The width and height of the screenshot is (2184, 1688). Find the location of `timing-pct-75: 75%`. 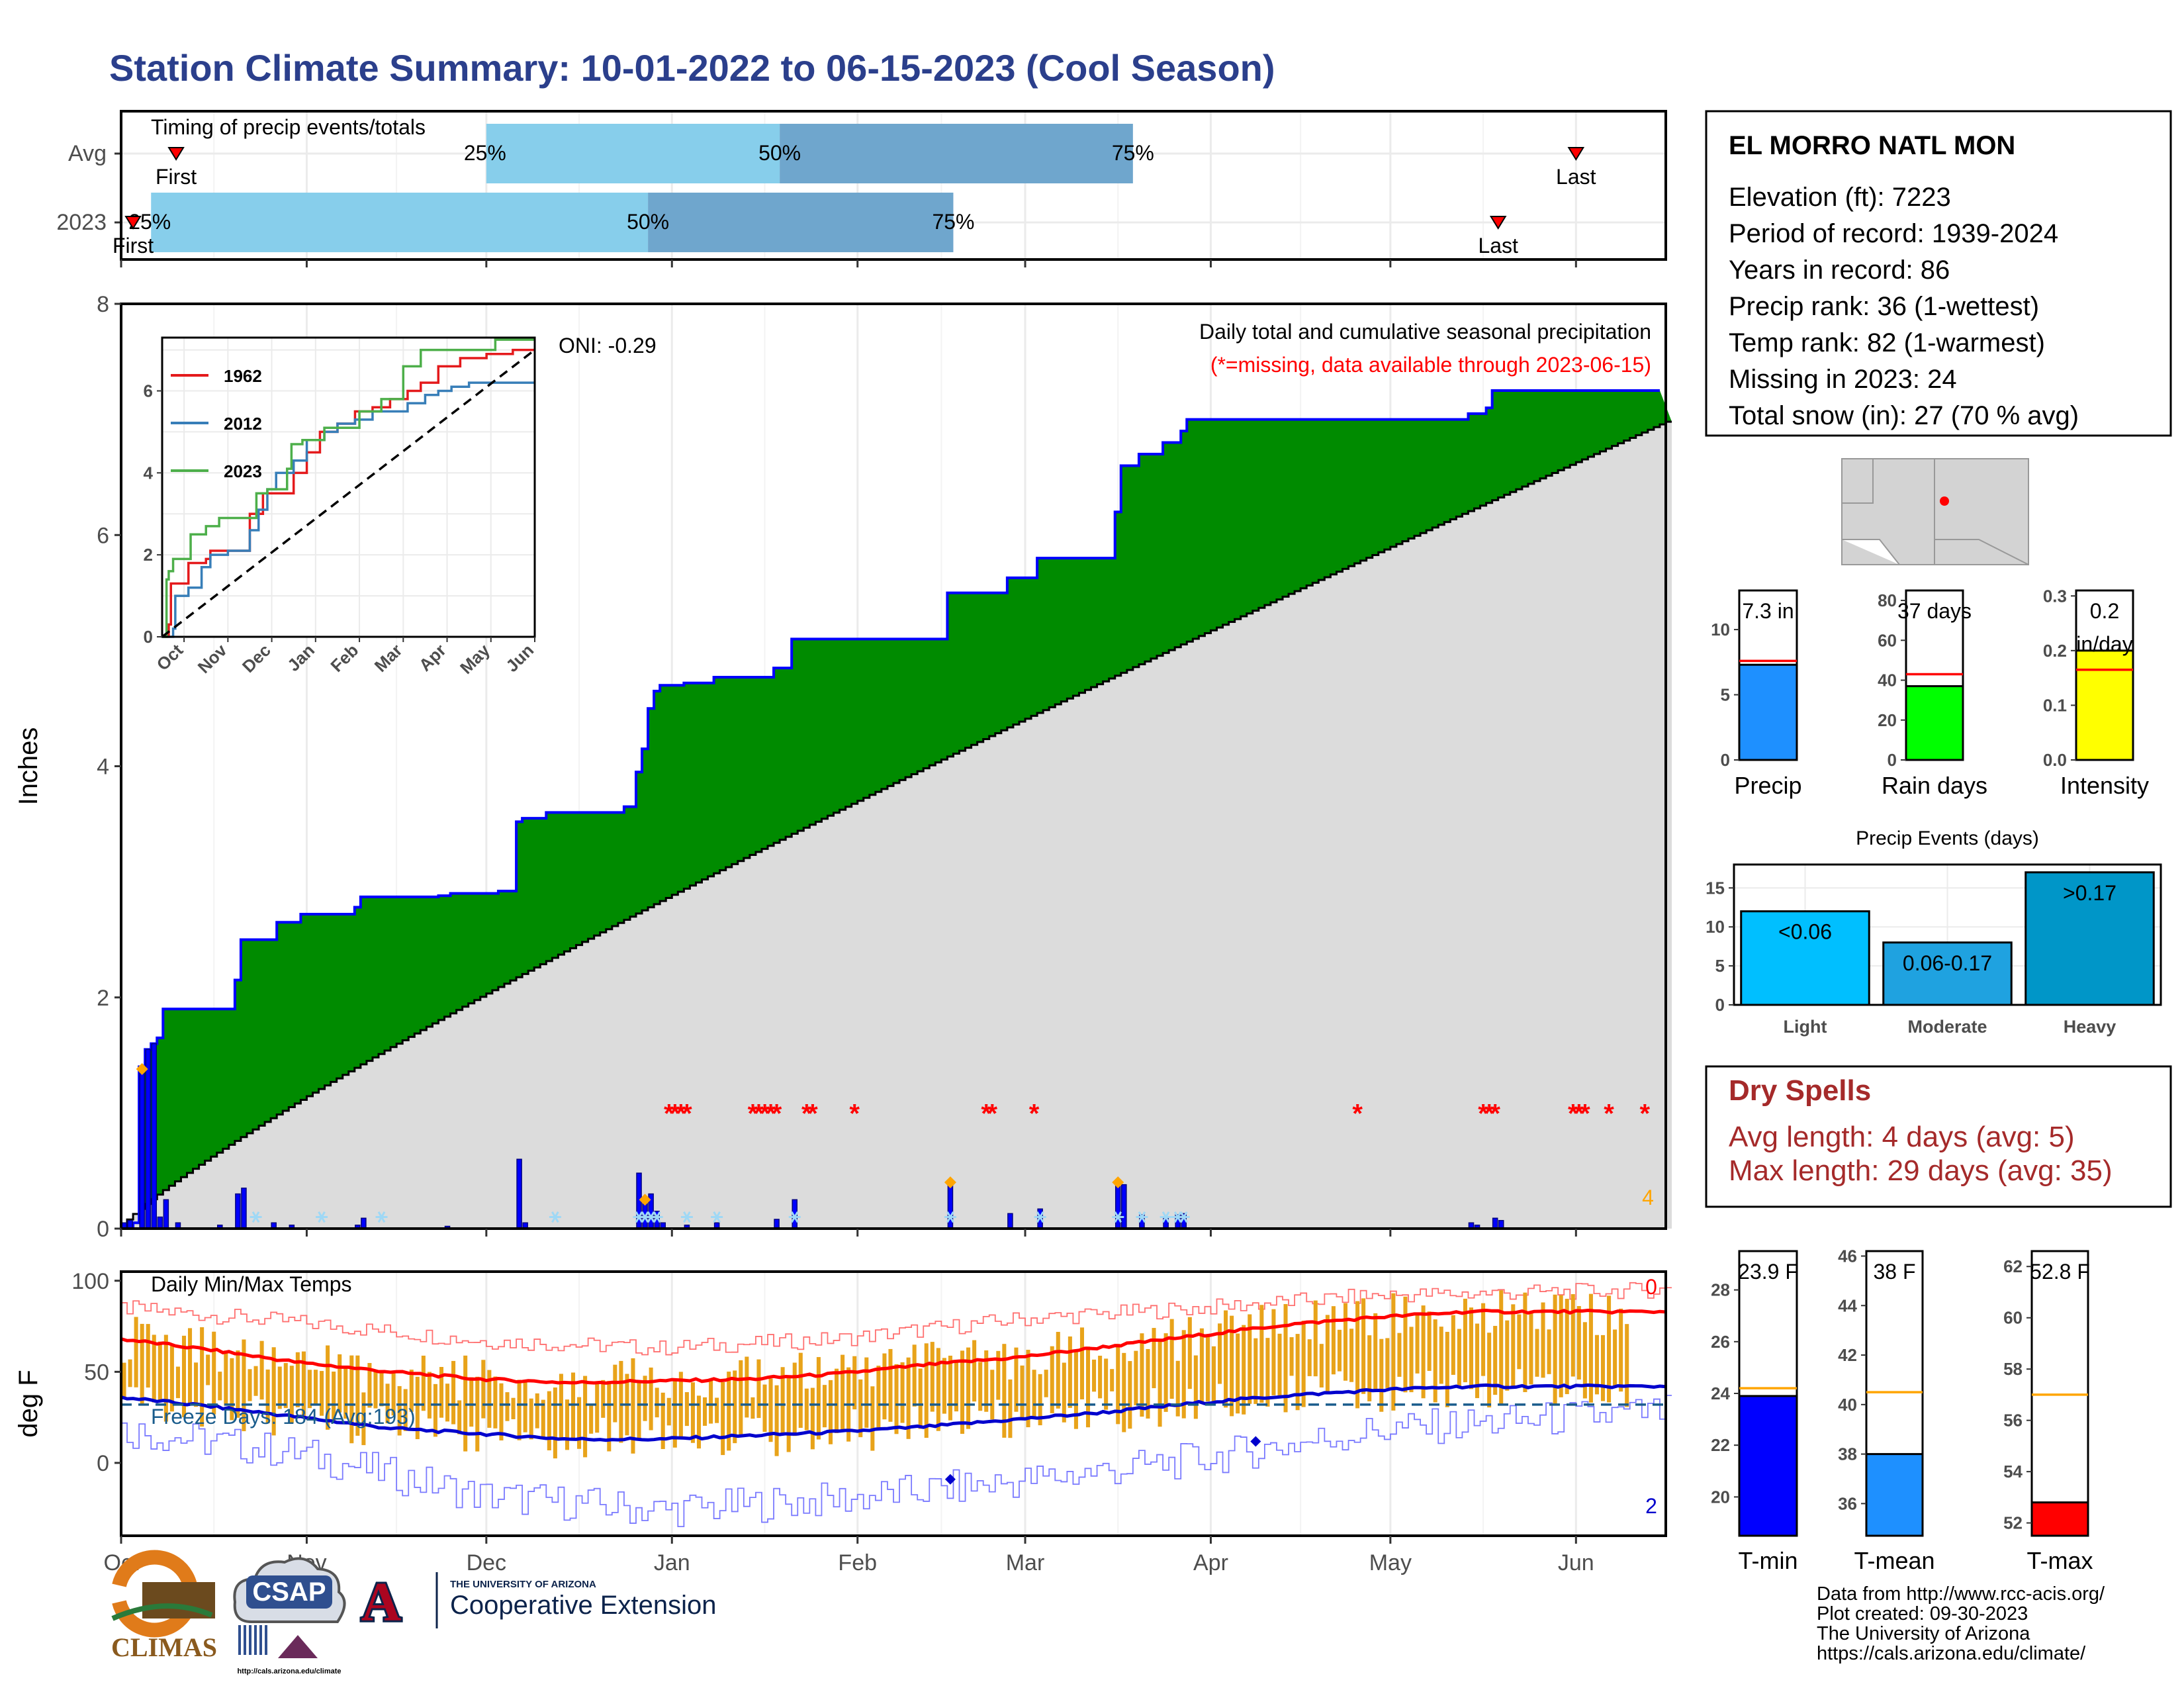

timing-pct-75: 75% is located at coordinates (953, 222).